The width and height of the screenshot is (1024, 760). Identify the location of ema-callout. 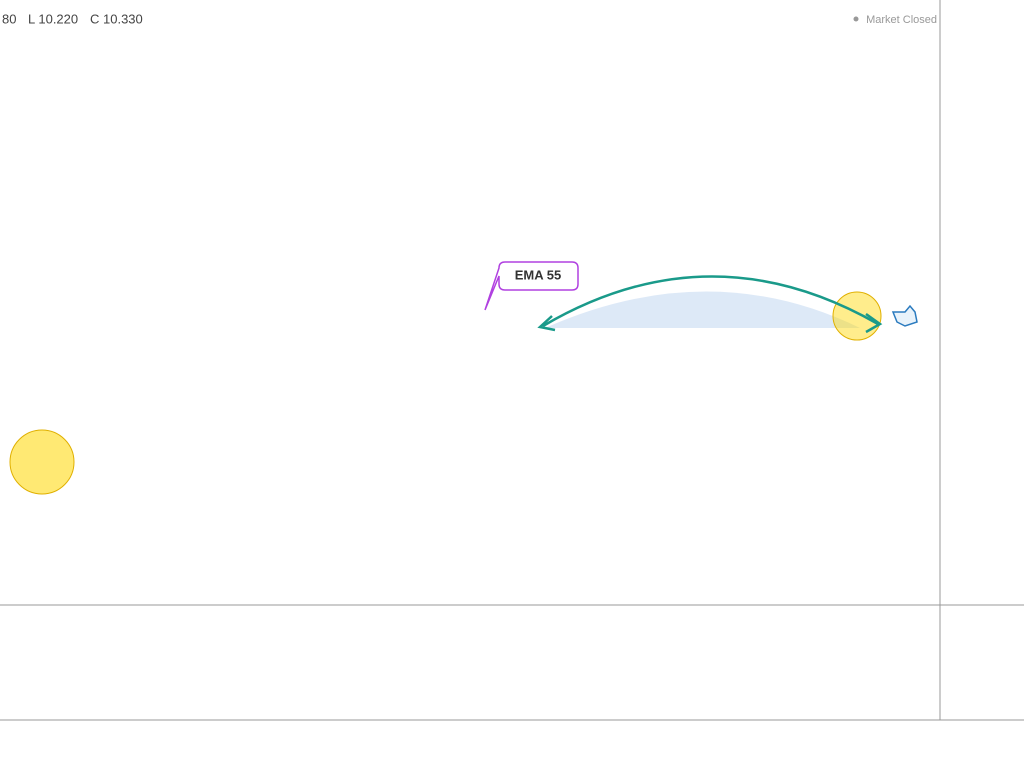
(531, 286).